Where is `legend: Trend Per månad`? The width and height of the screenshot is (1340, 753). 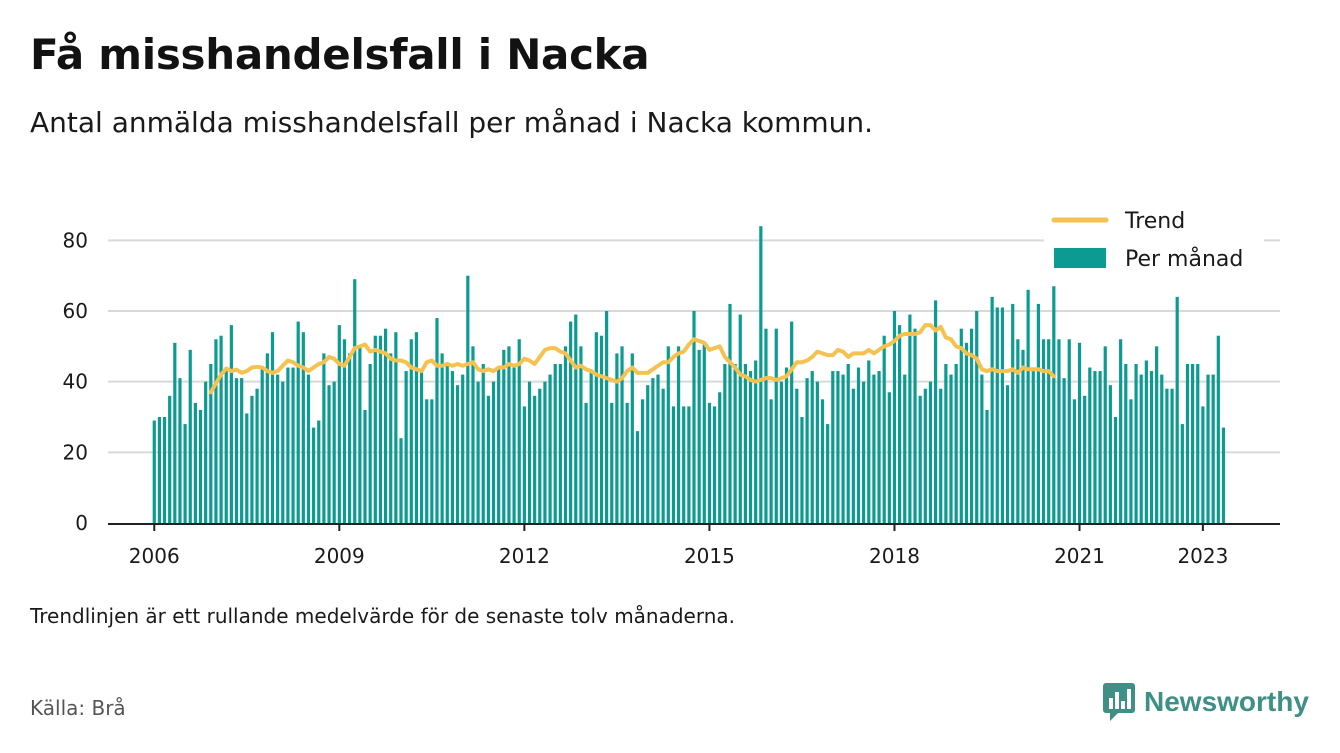
legend: Trend Per månad is located at coordinates (1154, 243).